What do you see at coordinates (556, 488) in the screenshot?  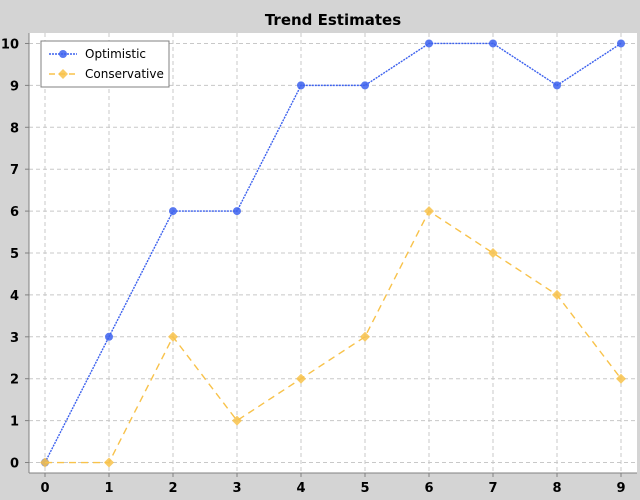 I see `x-tick-label: 8` at bounding box center [556, 488].